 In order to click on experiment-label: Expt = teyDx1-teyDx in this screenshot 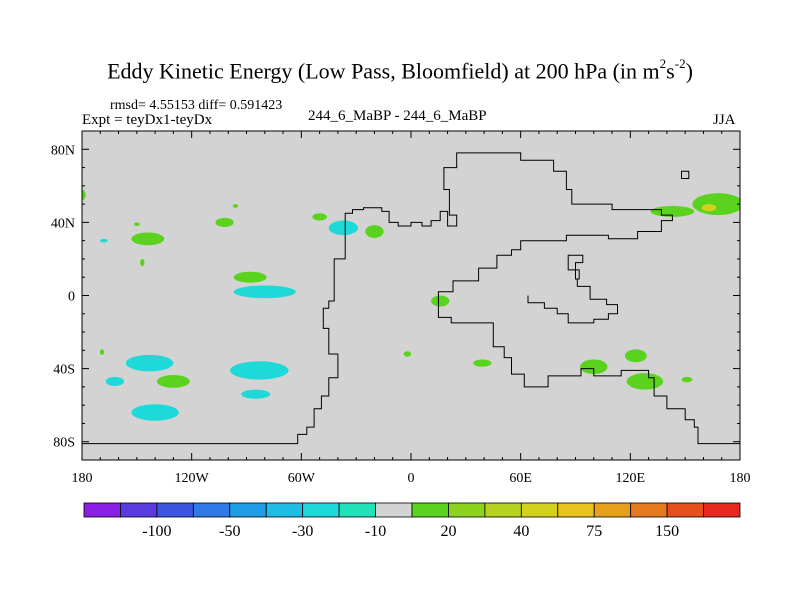, I will do `click(147, 120)`.